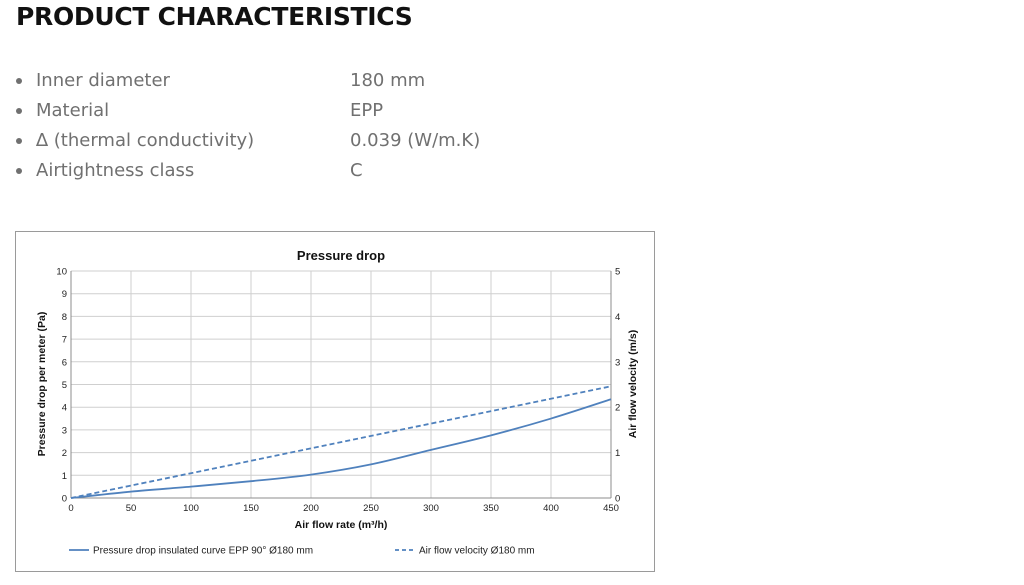 Image resolution: width=1024 pixels, height=585 pixels. Describe the element at coordinates (551, 508) in the screenshot. I see `x-tick-label: 400` at that location.